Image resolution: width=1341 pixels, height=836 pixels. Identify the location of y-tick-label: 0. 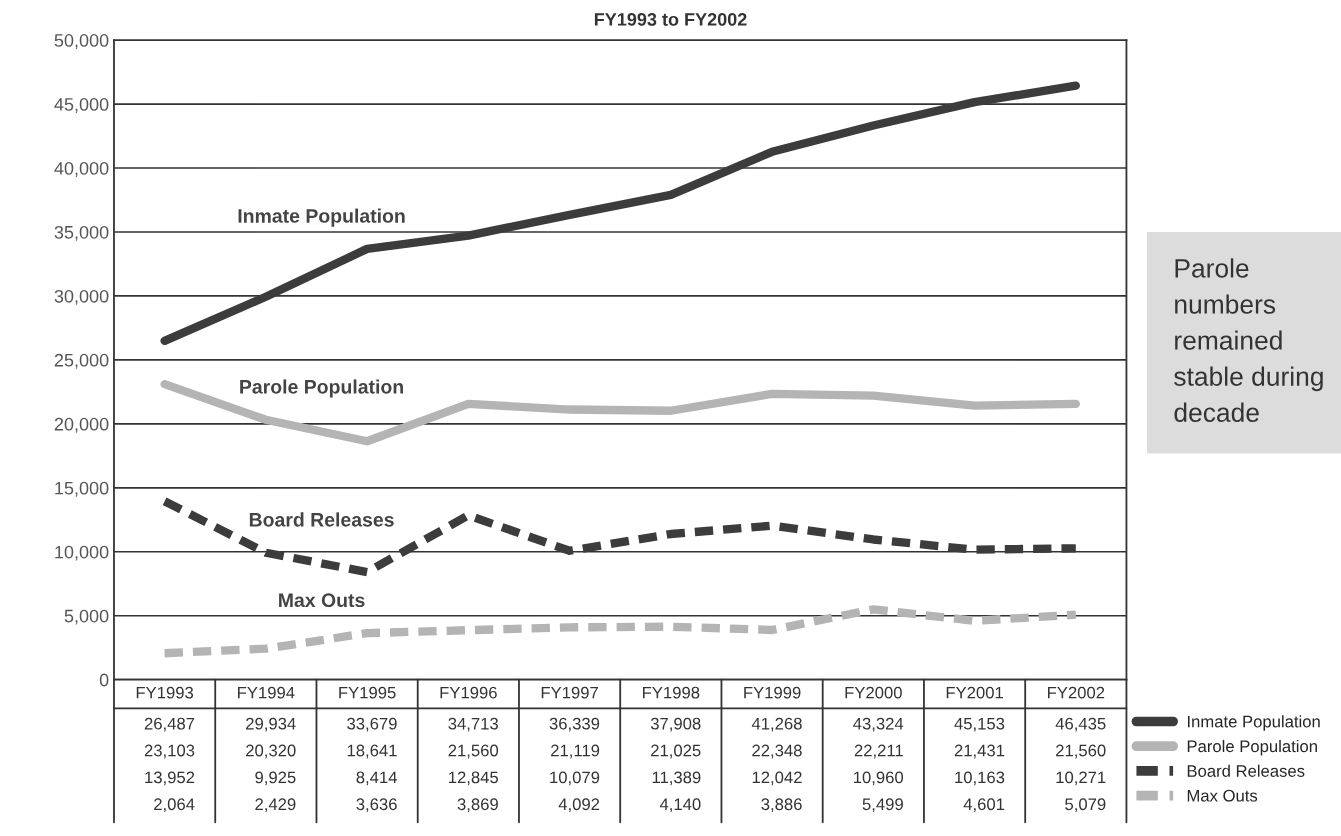
(104, 680).